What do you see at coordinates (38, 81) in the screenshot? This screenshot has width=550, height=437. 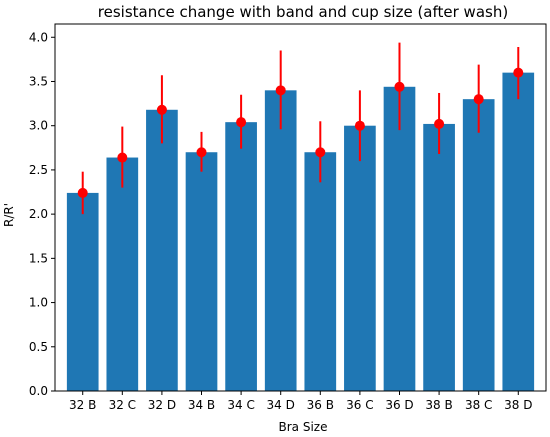 I see `y-tick-label: 3.5` at bounding box center [38, 81].